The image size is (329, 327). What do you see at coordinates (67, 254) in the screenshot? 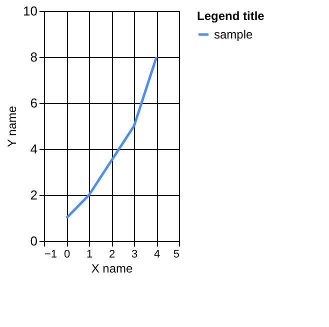
I see `x-tick-label: 0` at bounding box center [67, 254].